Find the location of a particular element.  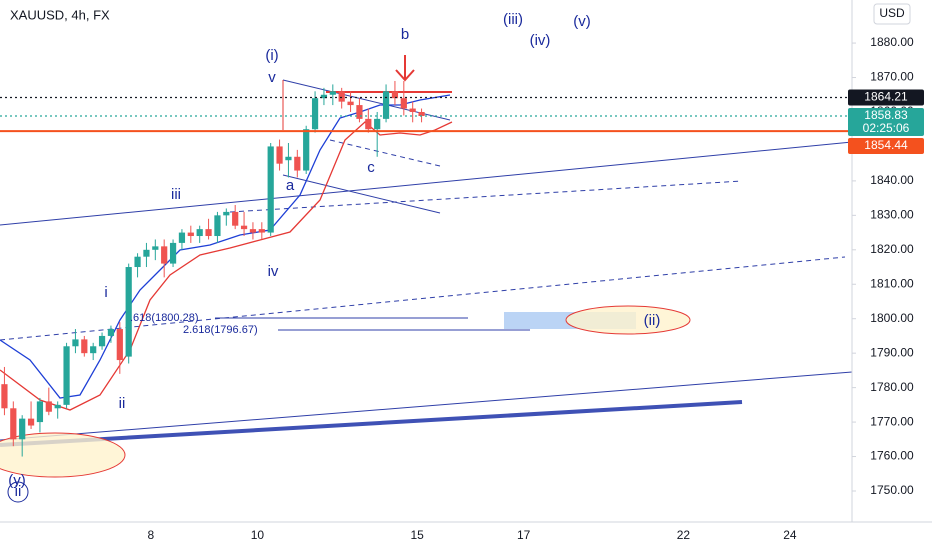

y-tick-label: 1840.00 is located at coordinates (892, 180).